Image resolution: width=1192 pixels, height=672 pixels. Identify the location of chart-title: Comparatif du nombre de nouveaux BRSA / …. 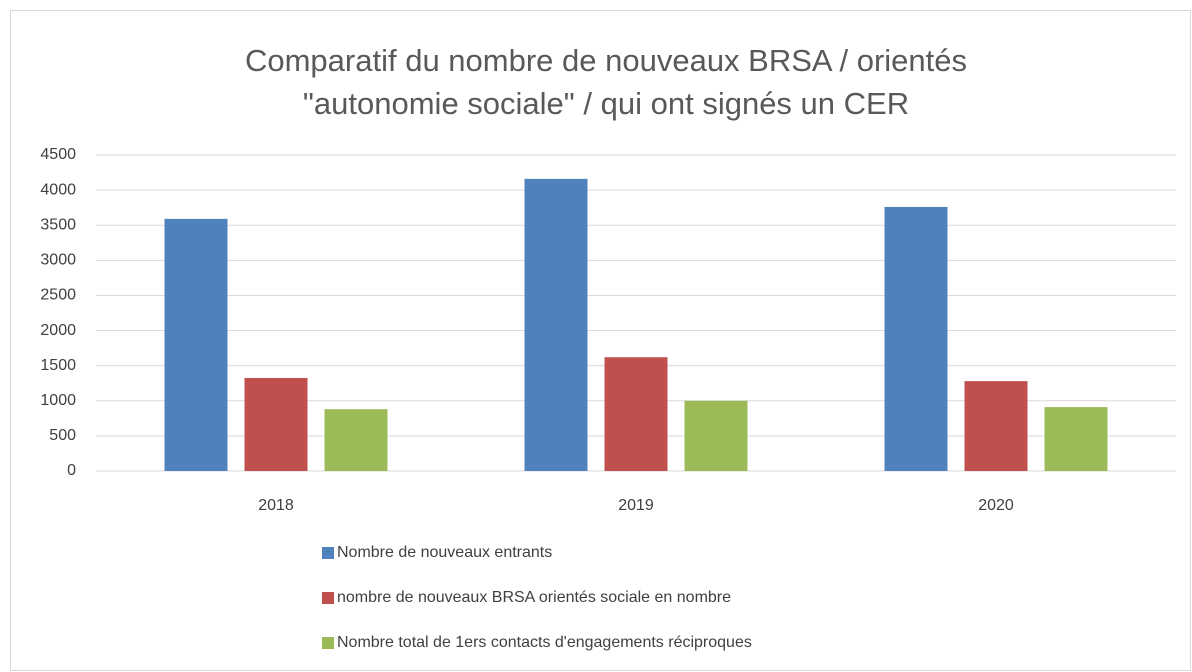
(606, 60).